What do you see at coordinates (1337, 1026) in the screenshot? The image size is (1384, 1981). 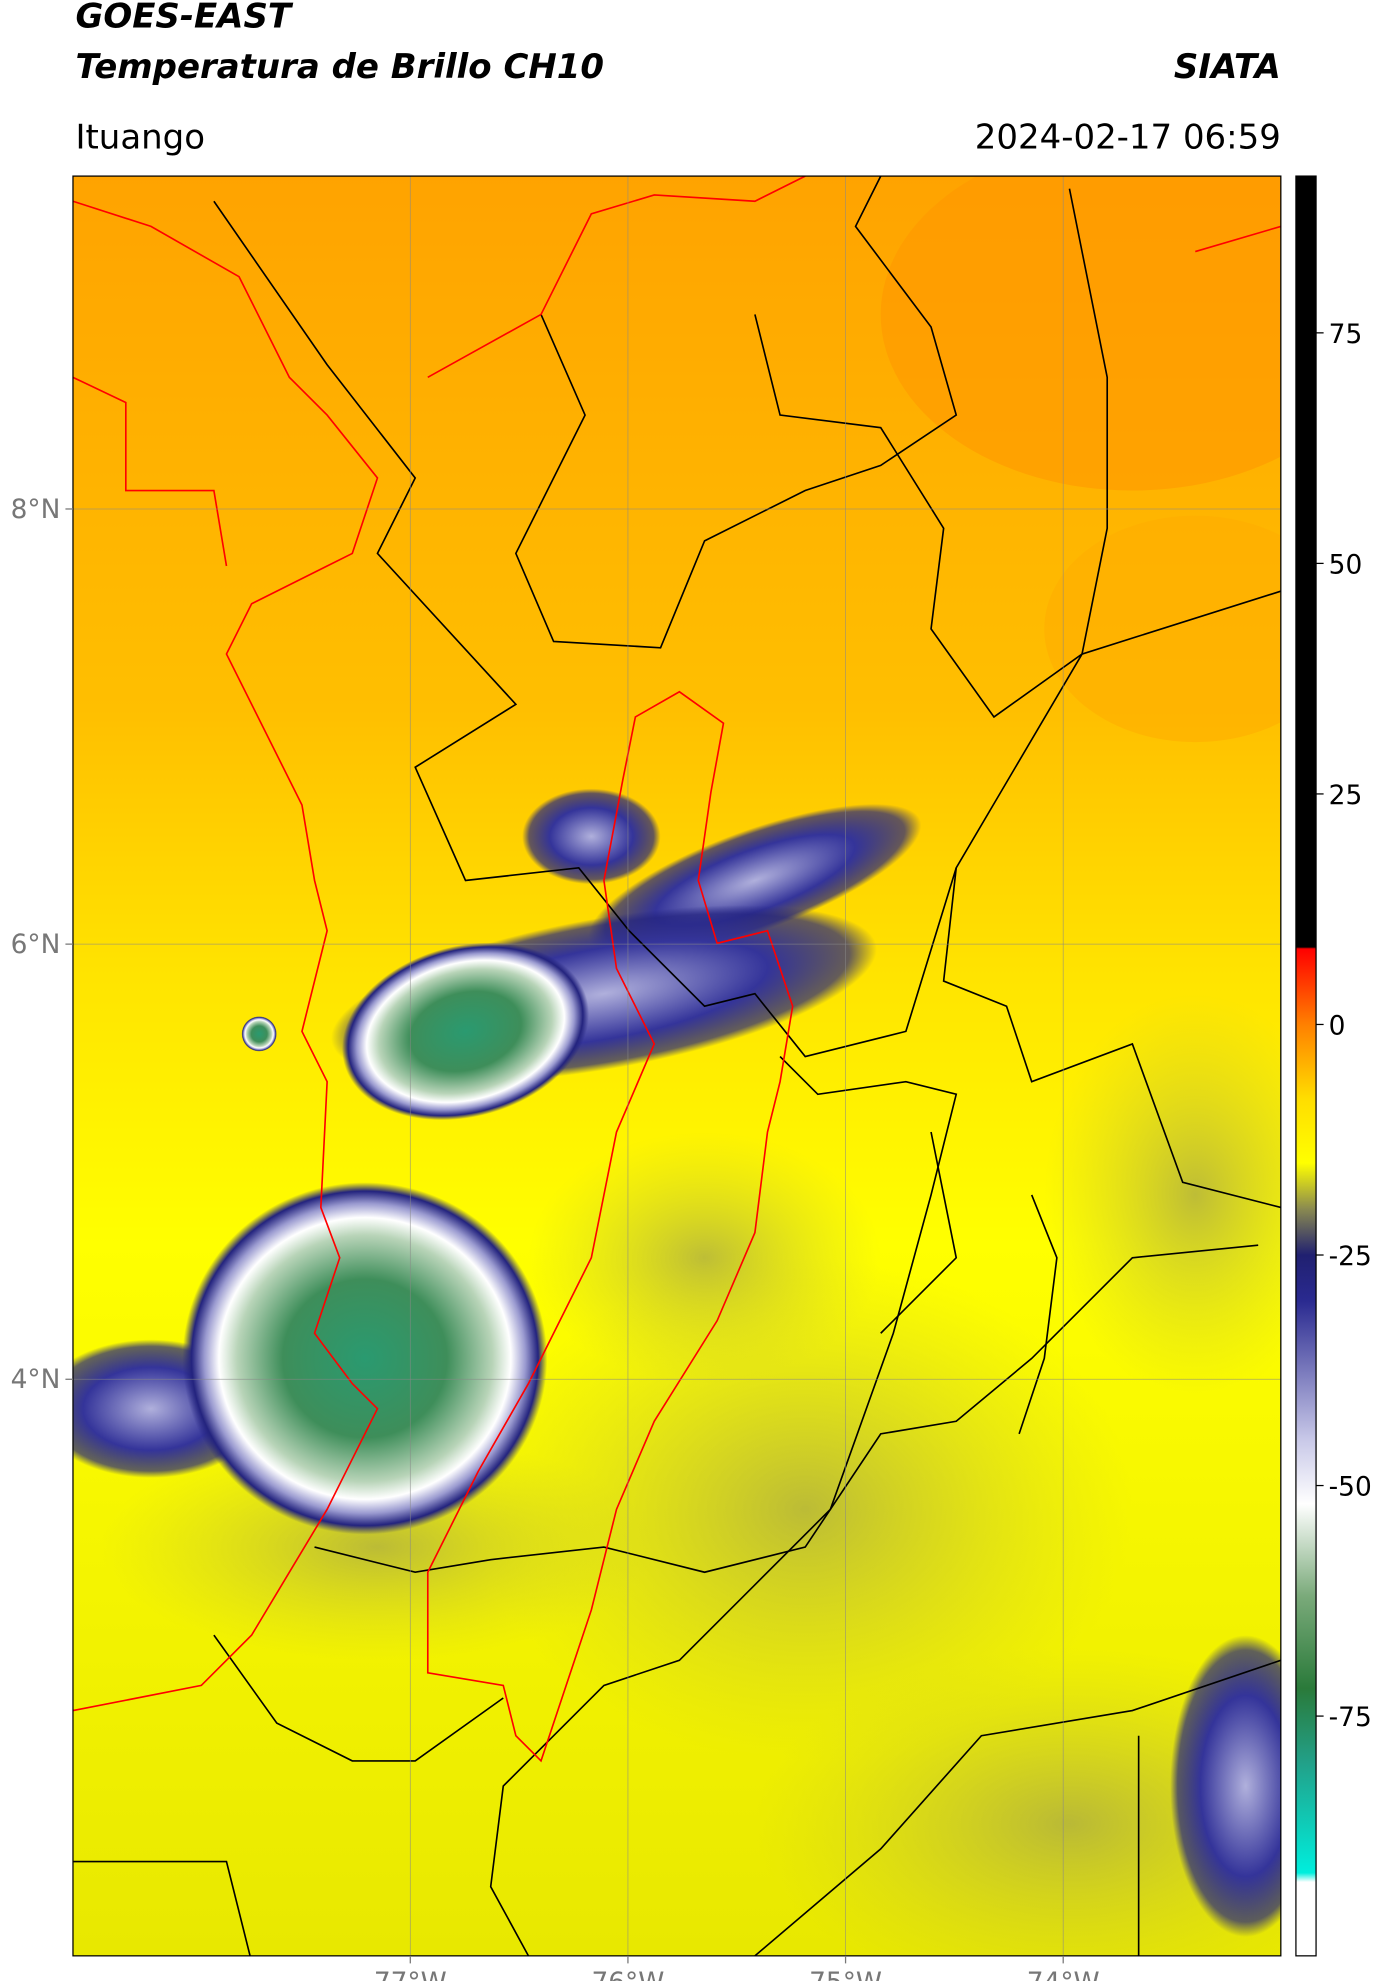 I see `colorbar-tick-label: 0` at bounding box center [1337, 1026].